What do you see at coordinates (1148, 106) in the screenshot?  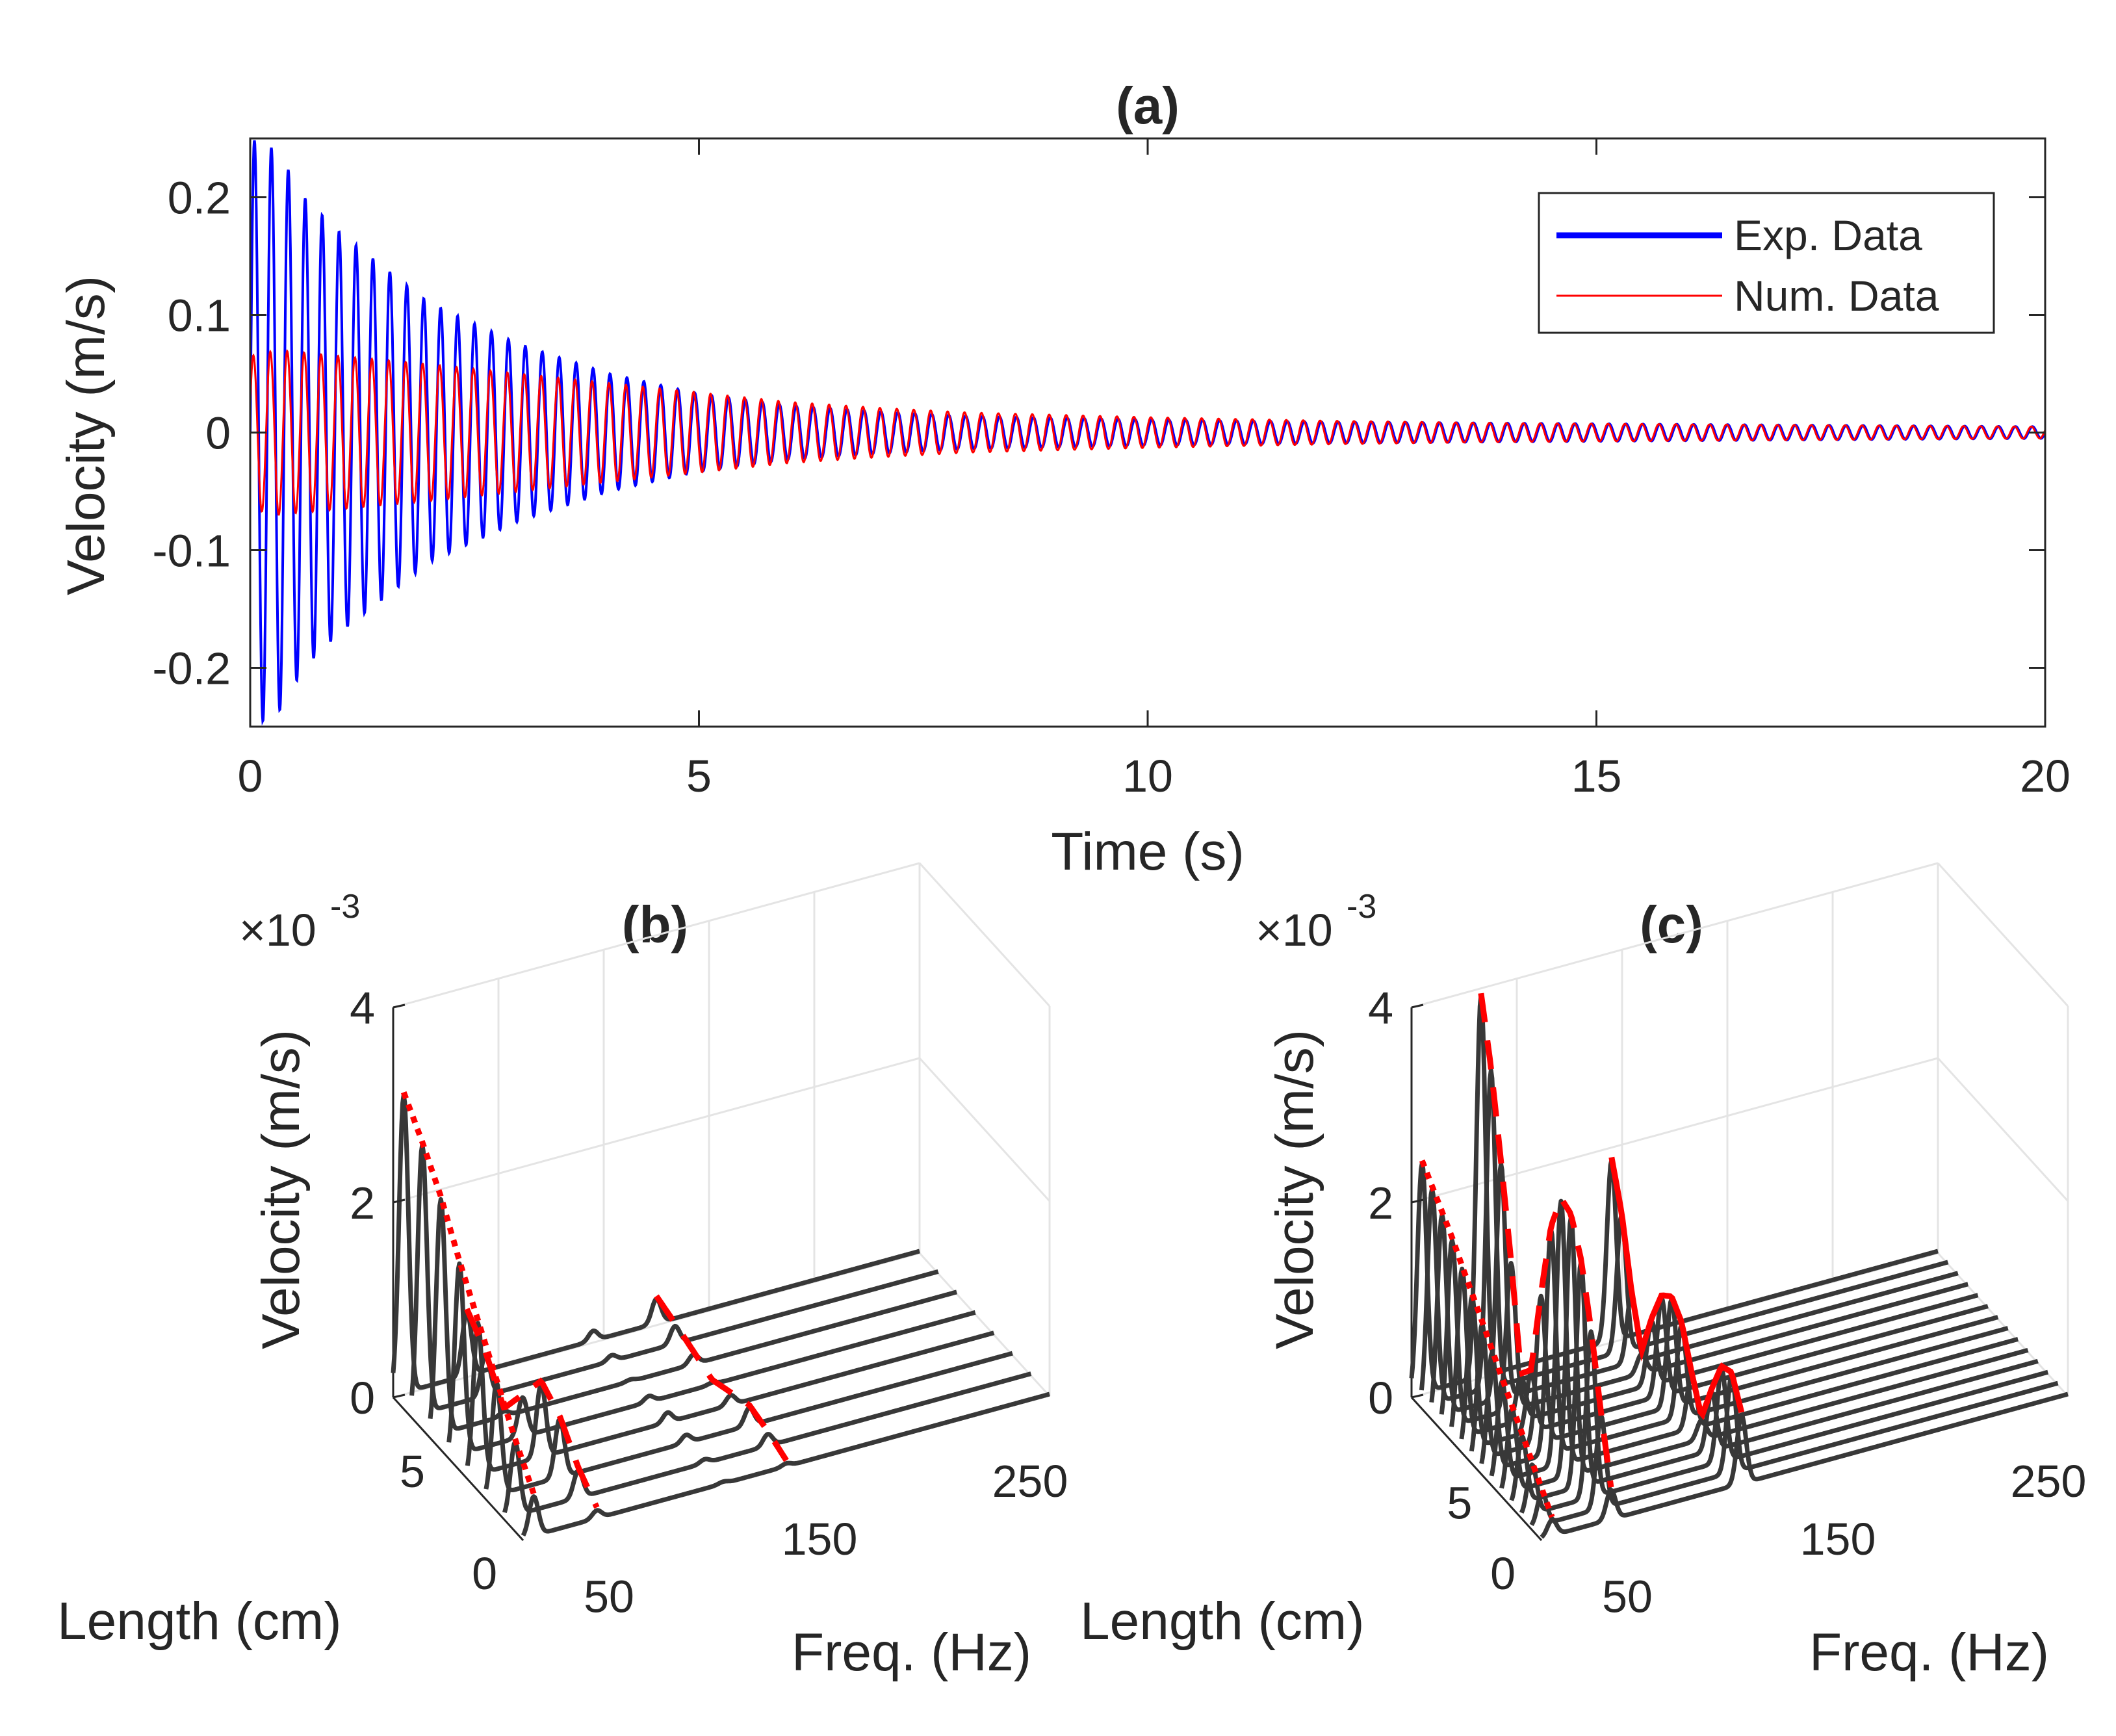 I see `panel-a-title: (a)` at bounding box center [1148, 106].